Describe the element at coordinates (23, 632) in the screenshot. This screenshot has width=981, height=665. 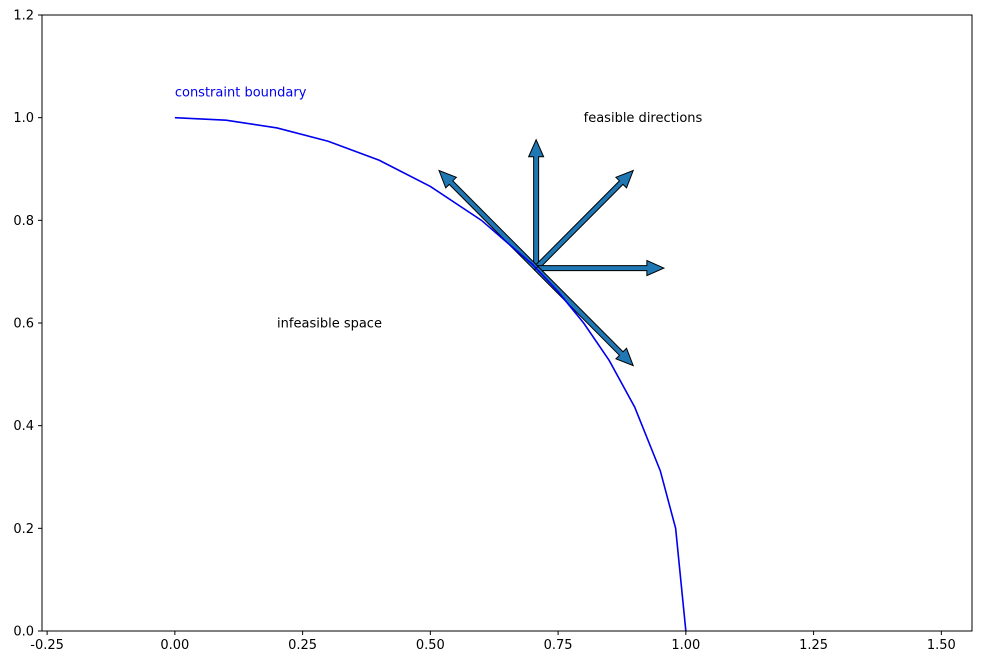
I see `y-tick-label: 0.0` at that location.